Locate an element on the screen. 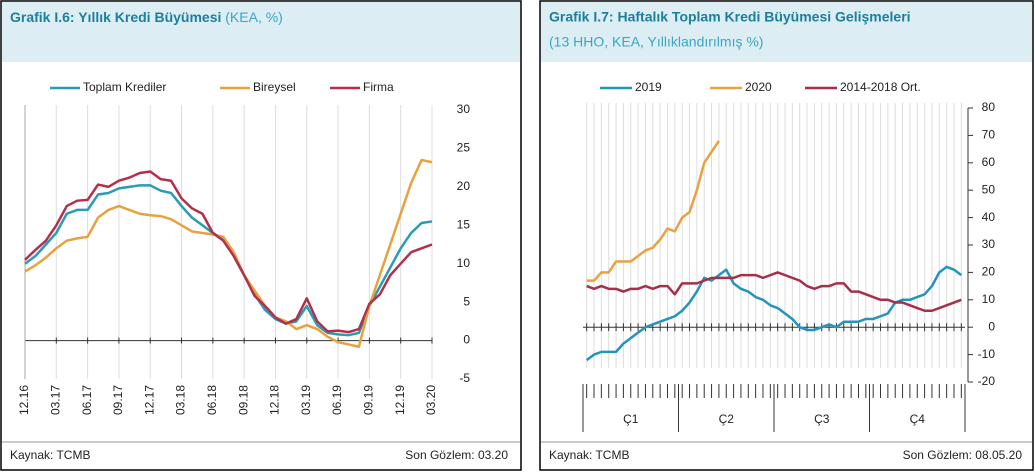 This screenshot has width=1035, height=472. x-tick-label: 12.18 is located at coordinates (275, 400).